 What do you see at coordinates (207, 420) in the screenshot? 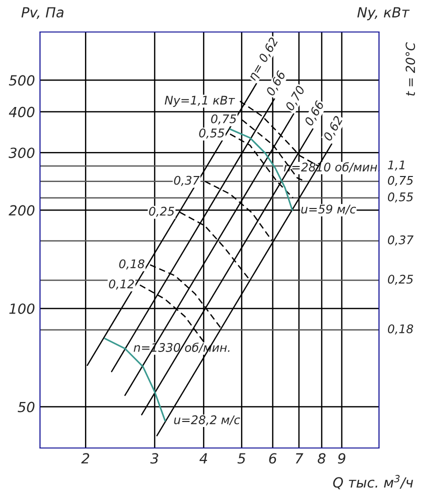
I see `annotation: u=28,2 м/с` at bounding box center [207, 420].